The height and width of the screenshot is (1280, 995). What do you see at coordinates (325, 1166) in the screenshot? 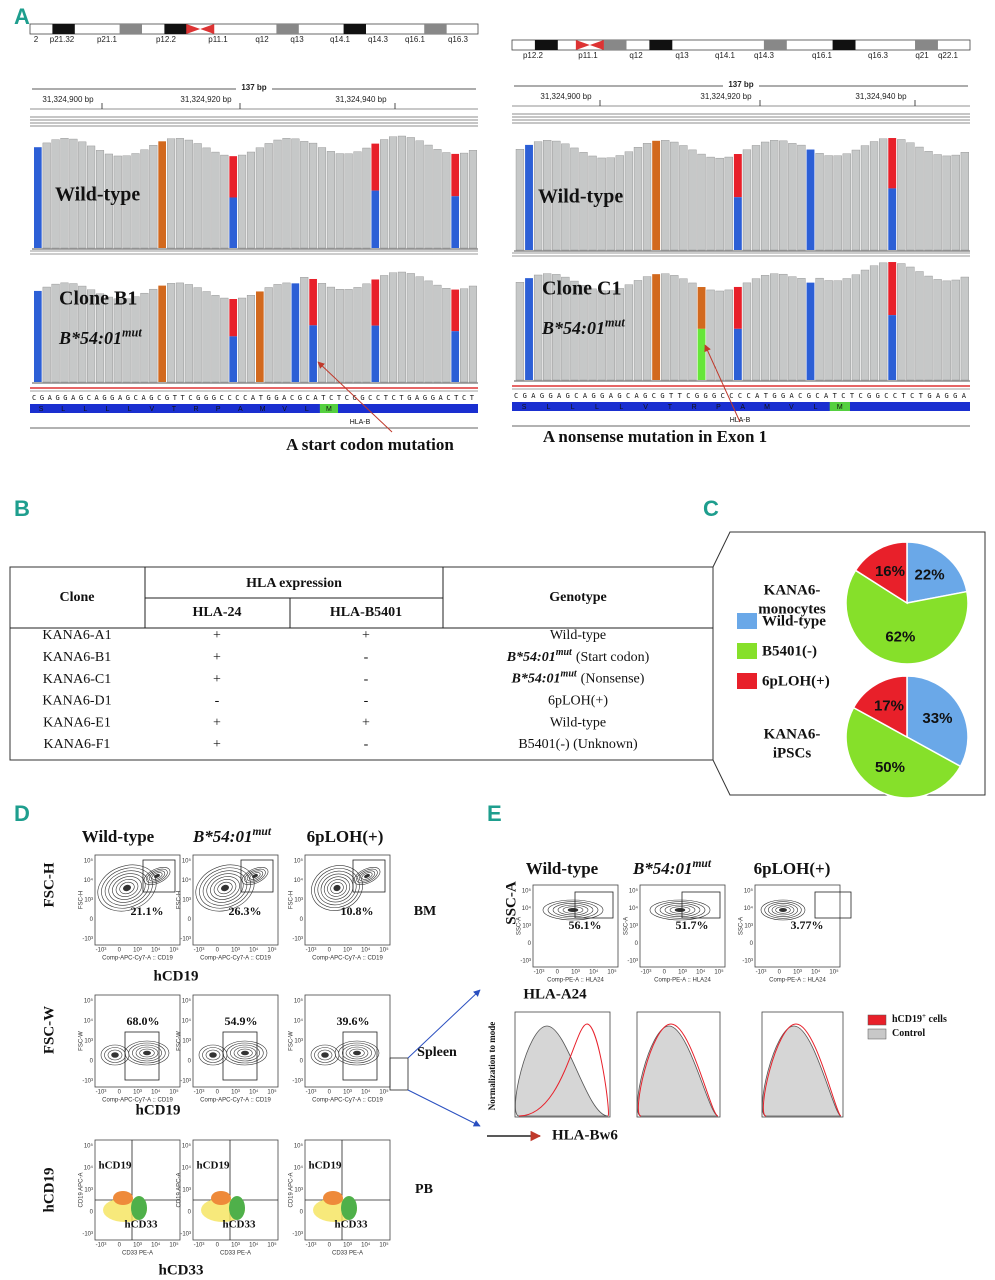
I see `quadrant-label: hCD19` at bounding box center [325, 1166].